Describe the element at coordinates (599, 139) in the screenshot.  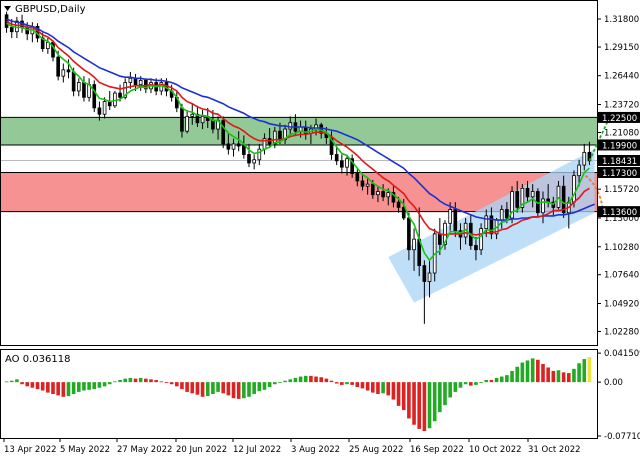
I see `forecast-up-arrow-line` at that location.